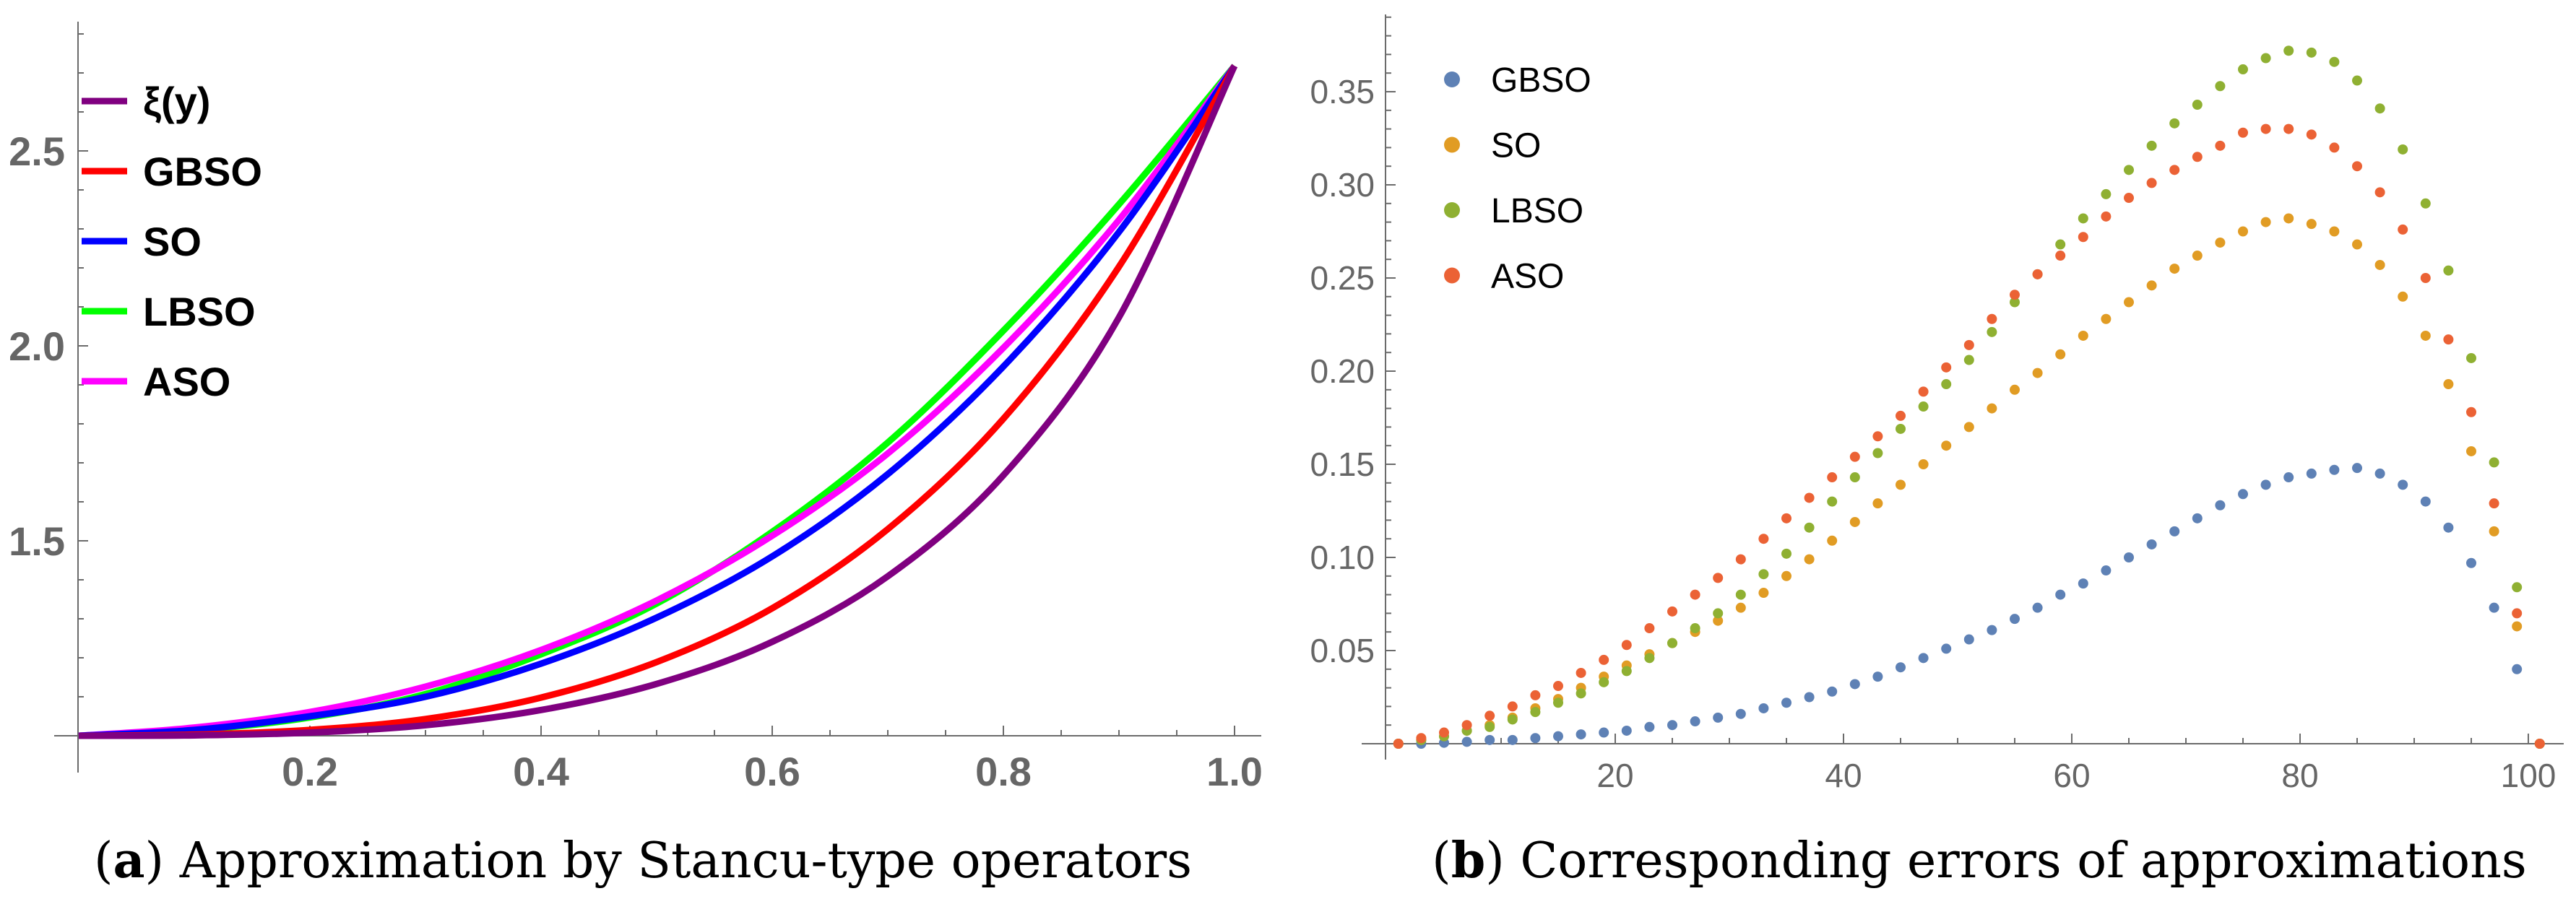 This screenshot has width=2576, height=904. Describe the element at coordinates (2023, 862) in the screenshot. I see `caption-b-text: Corresponding errors of approximations` at that location.